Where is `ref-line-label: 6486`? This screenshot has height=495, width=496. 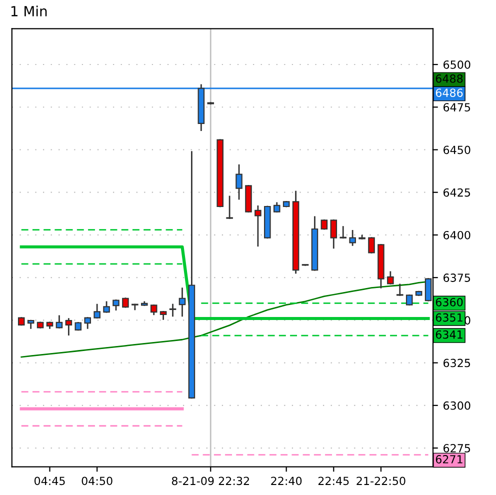 ref-line-label: 6486 is located at coordinates (449, 92).